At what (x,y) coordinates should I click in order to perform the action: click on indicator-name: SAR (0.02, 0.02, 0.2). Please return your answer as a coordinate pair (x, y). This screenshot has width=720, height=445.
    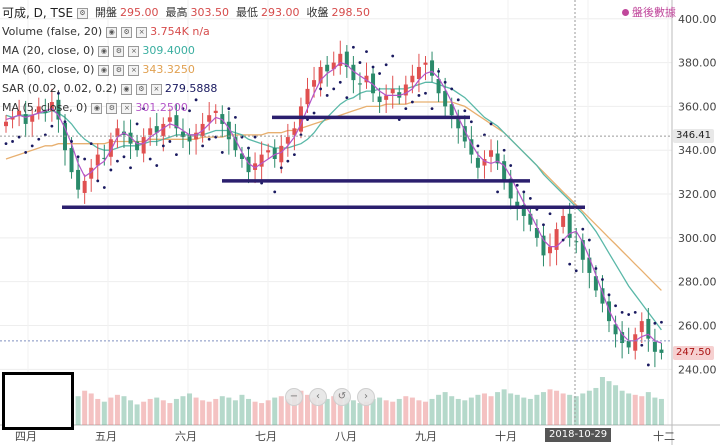
    Looking at the image, I should click on (59, 88).